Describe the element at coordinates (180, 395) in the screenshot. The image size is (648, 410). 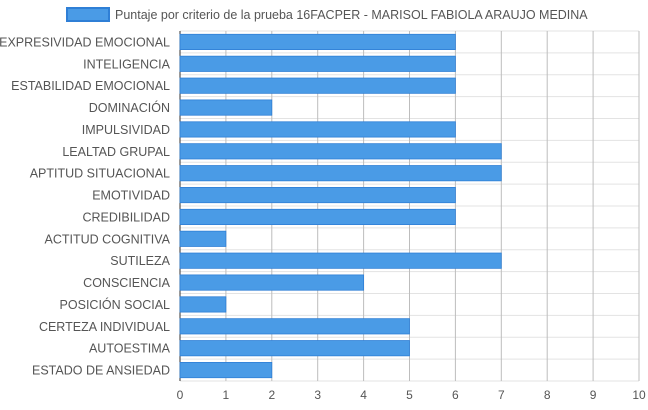
I see `x-tick-label: 0` at that location.